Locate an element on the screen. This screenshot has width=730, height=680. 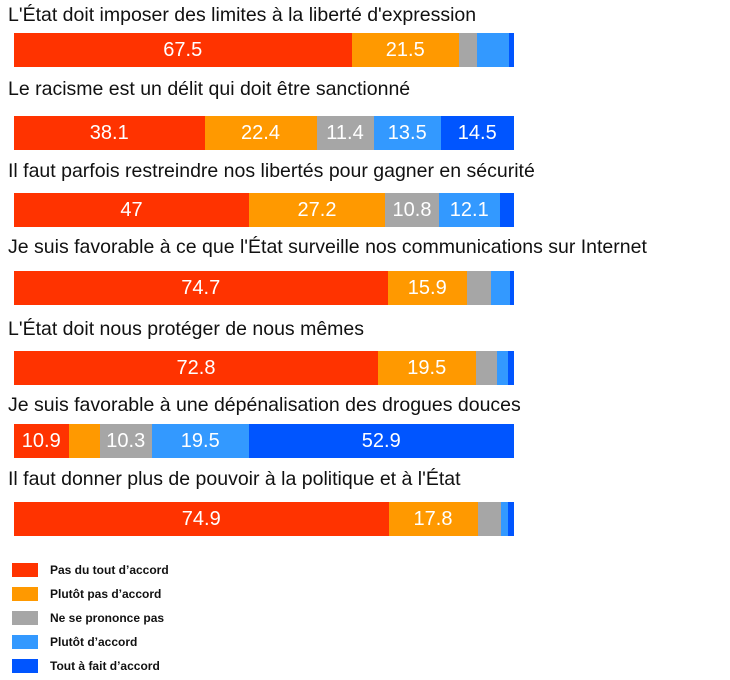
bar-segment: 13.5 is located at coordinates (407, 133).